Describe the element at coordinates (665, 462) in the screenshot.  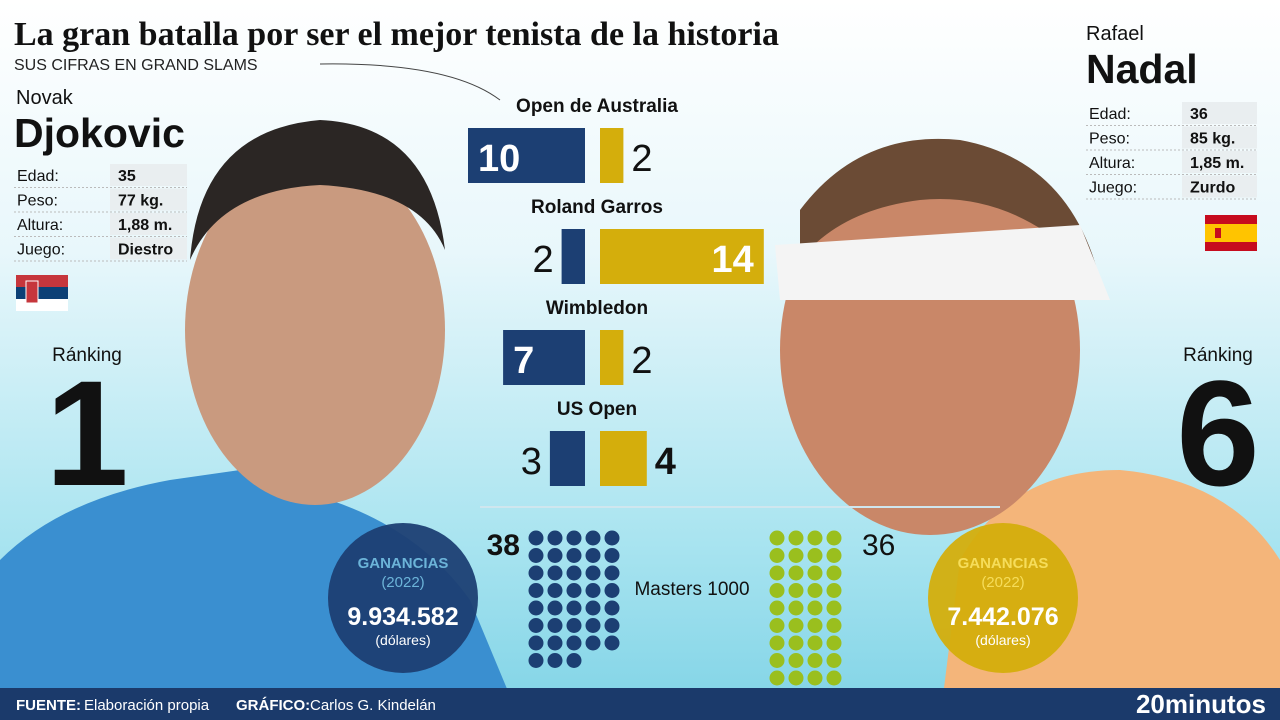
I see `nadal-value: 4` at that location.